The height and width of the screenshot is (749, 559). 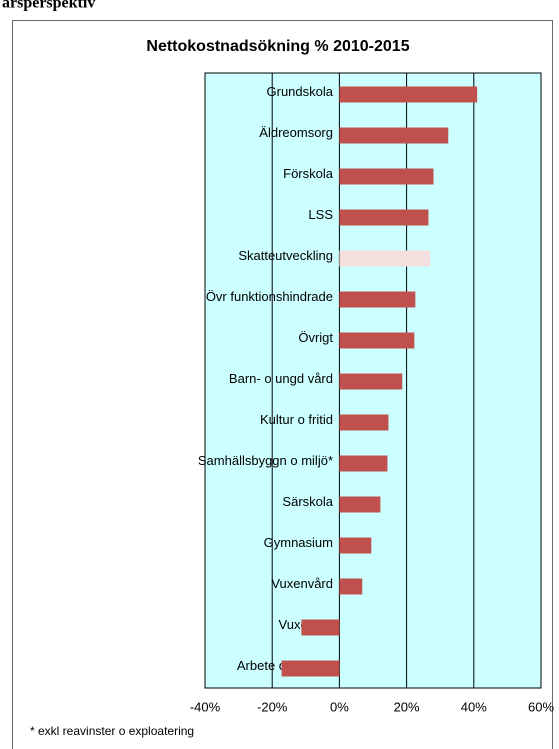 What do you see at coordinates (474, 706) in the screenshot?
I see `x-tick-label: 40%` at bounding box center [474, 706].